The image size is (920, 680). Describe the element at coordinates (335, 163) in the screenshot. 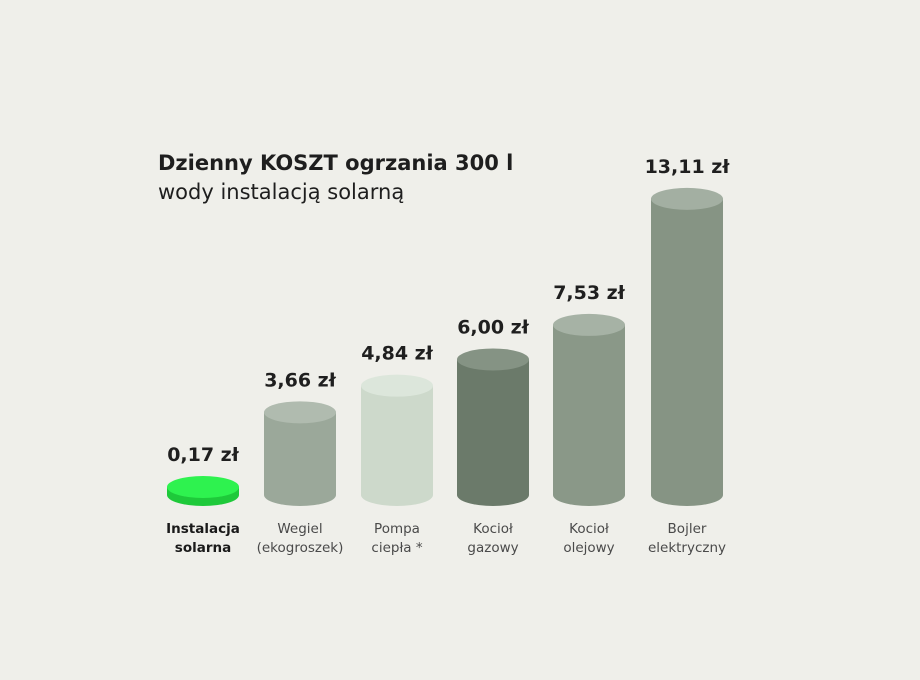

I see `chart-title-line1: Dzienny KOSZT ogrzania 300 l` at that location.